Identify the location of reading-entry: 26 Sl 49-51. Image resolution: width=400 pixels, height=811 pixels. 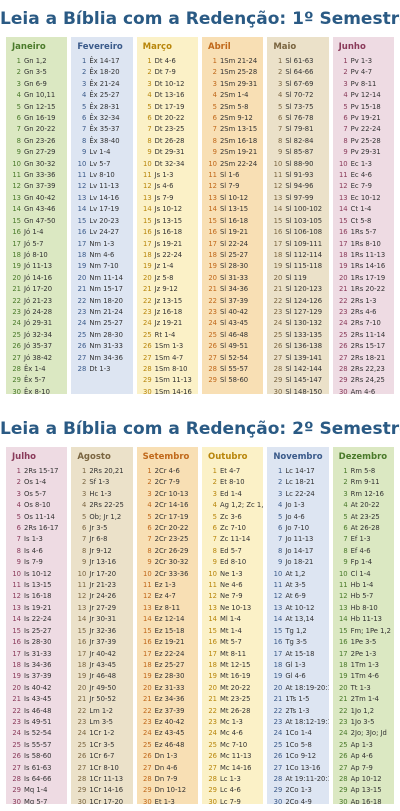
(233, 346).